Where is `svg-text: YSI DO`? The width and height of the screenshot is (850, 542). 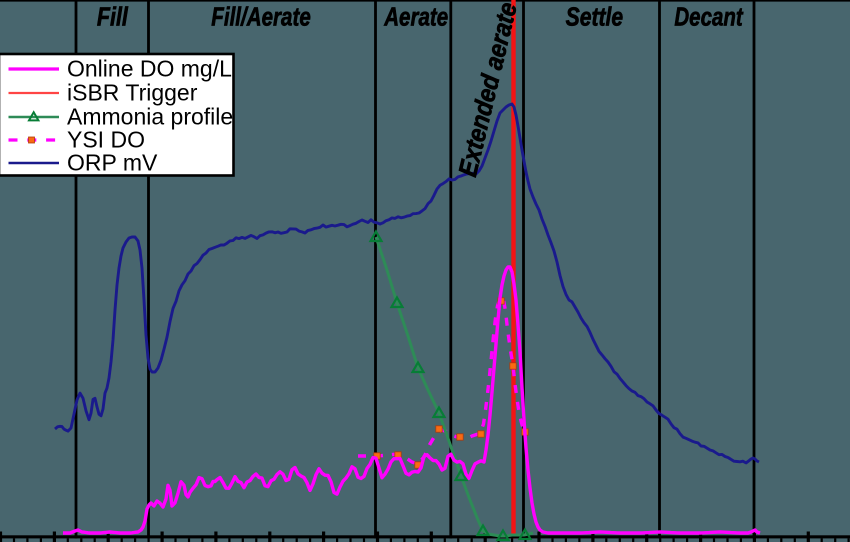 svg-text: YSI DO is located at coordinates (106, 140).